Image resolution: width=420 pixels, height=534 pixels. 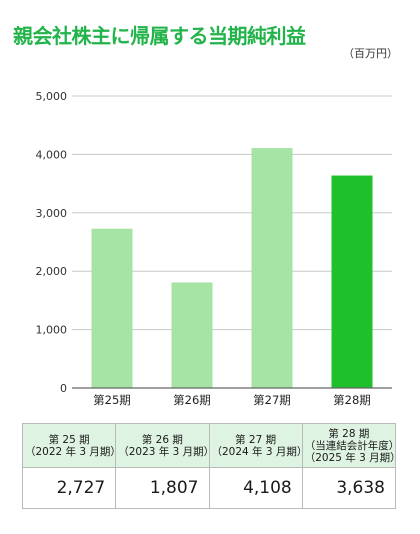 What do you see at coordinates (349, 488) in the screenshot?
I see `table-cell-value: 3,638` at bounding box center [349, 488].